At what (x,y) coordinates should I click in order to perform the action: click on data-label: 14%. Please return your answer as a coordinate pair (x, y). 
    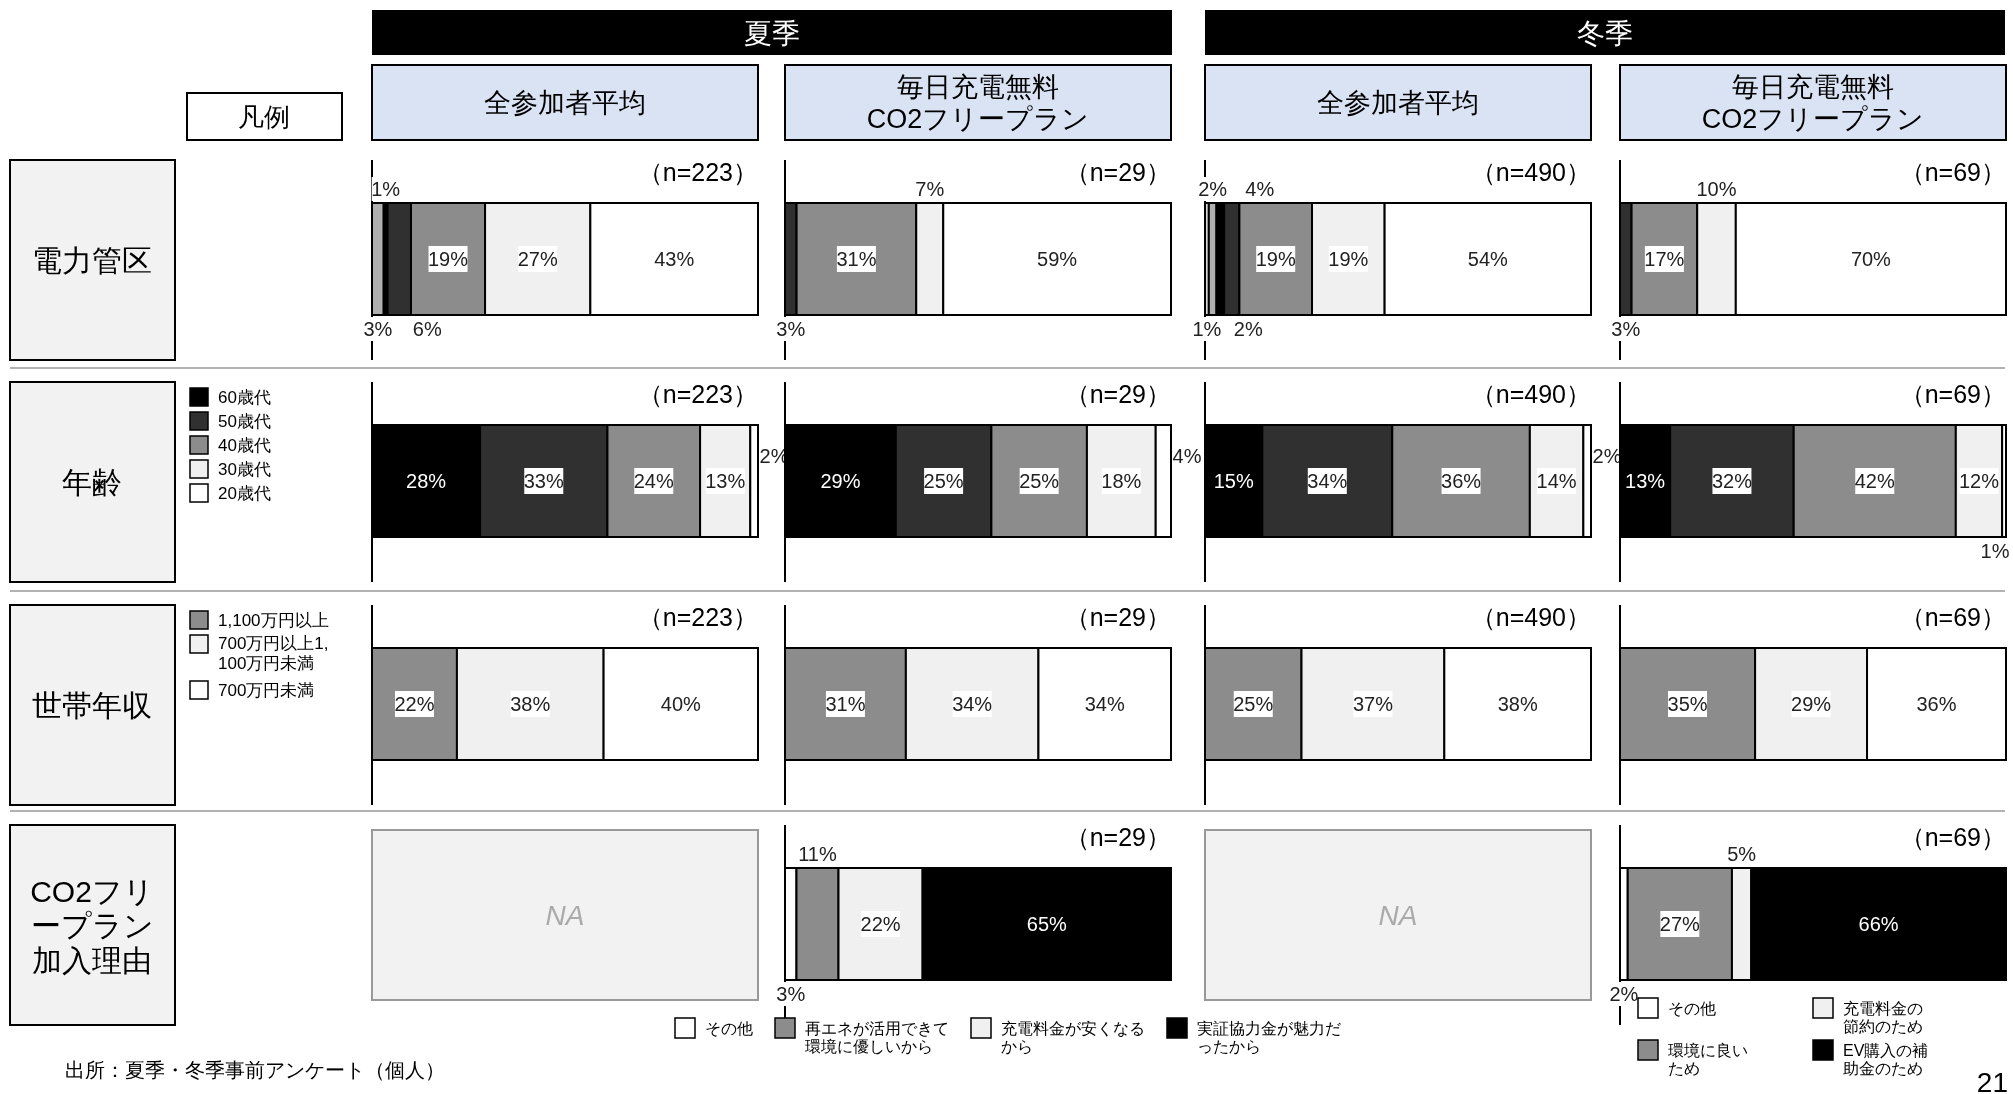
    Looking at the image, I should click on (1556, 481).